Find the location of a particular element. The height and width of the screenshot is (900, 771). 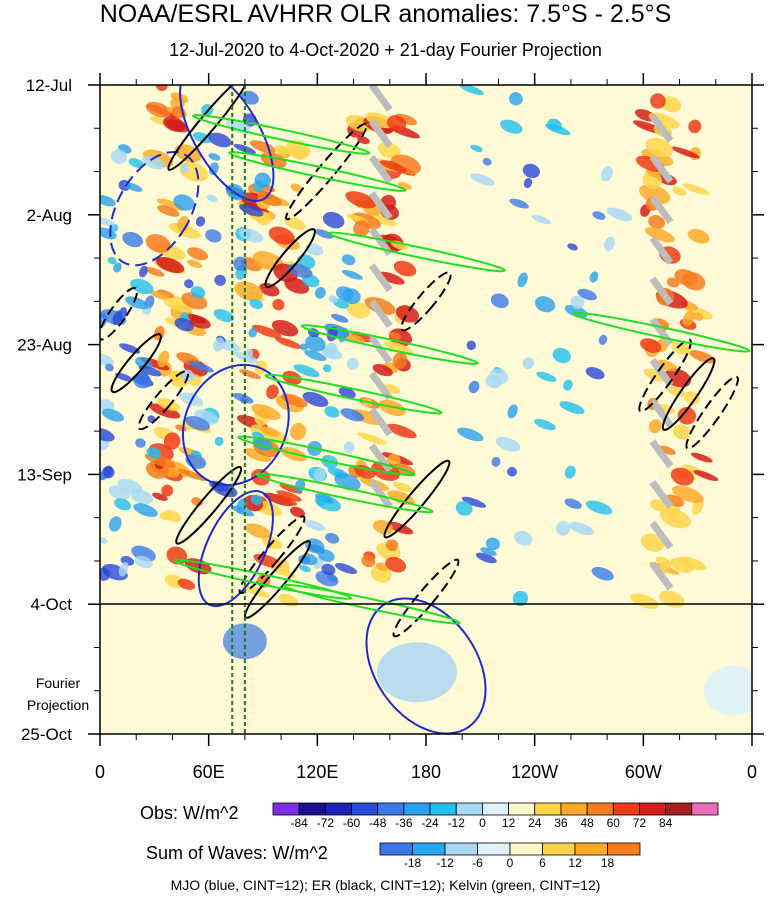

y-tick-label: 13-Sep is located at coordinates (44, 474).